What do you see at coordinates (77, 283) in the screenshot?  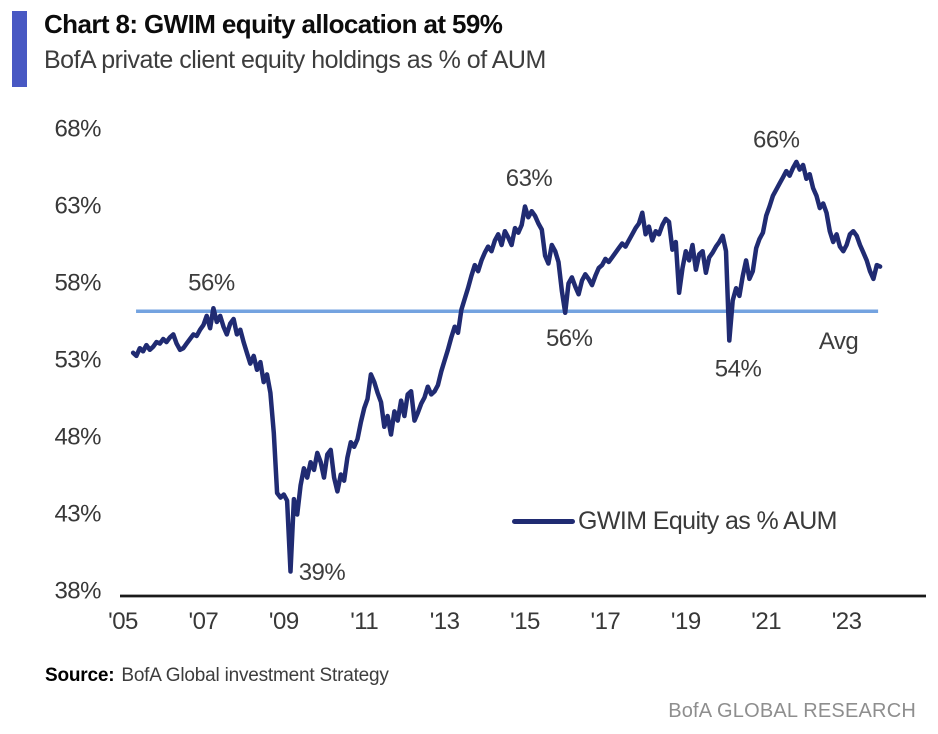 I see `y-tick-label: 58%` at bounding box center [77, 283].